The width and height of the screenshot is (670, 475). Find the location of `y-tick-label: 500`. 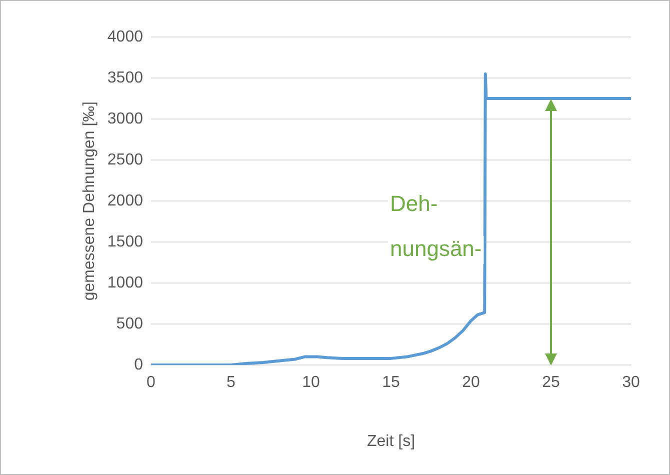

y-tick-label: 500 is located at coordinates (130, 323).